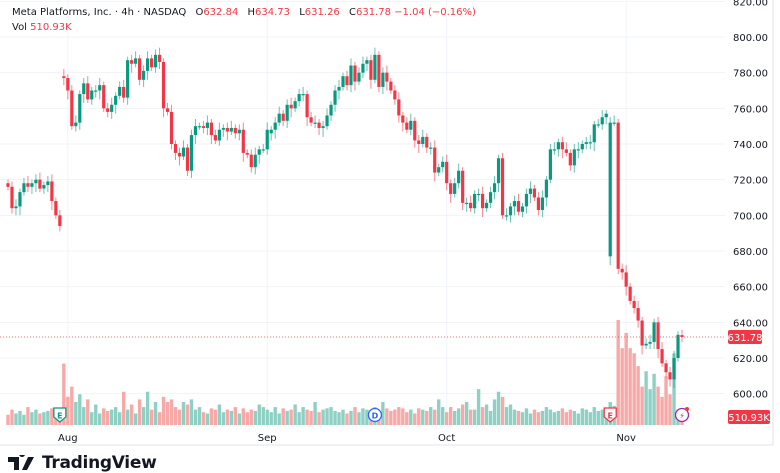  I want to click on time-axis: Aug Sep Oct Nov, so click(347, 438).